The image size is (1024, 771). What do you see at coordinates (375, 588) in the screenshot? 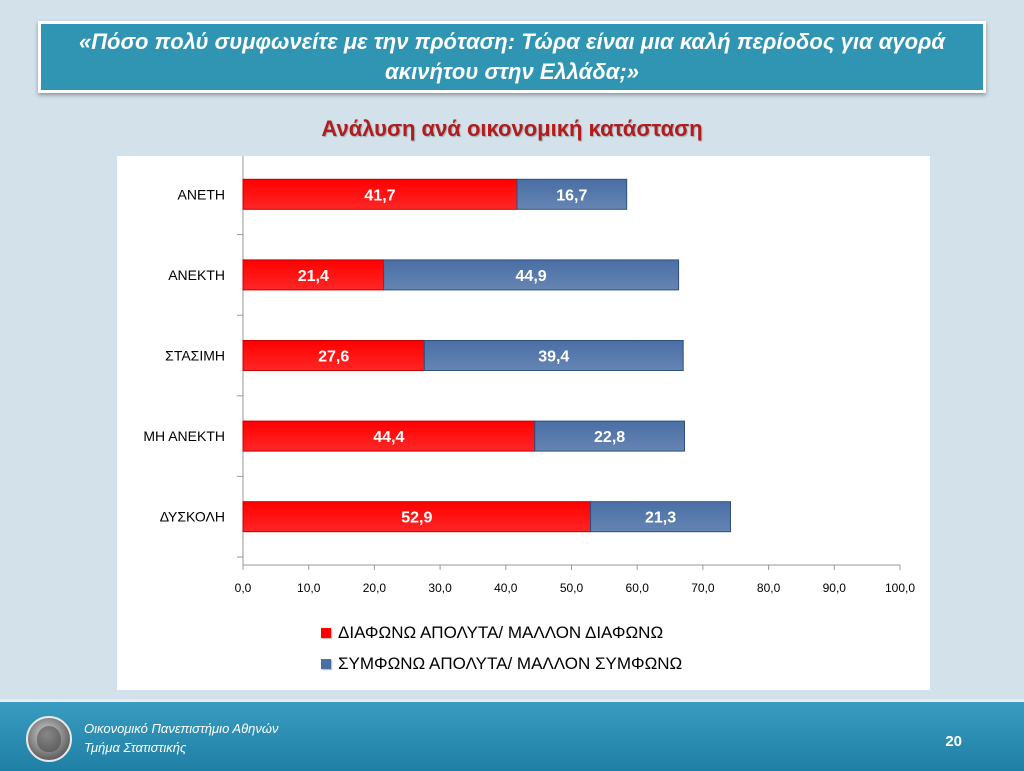
I see `x-tick-label: 20,0` at bounding box center [375, 588].